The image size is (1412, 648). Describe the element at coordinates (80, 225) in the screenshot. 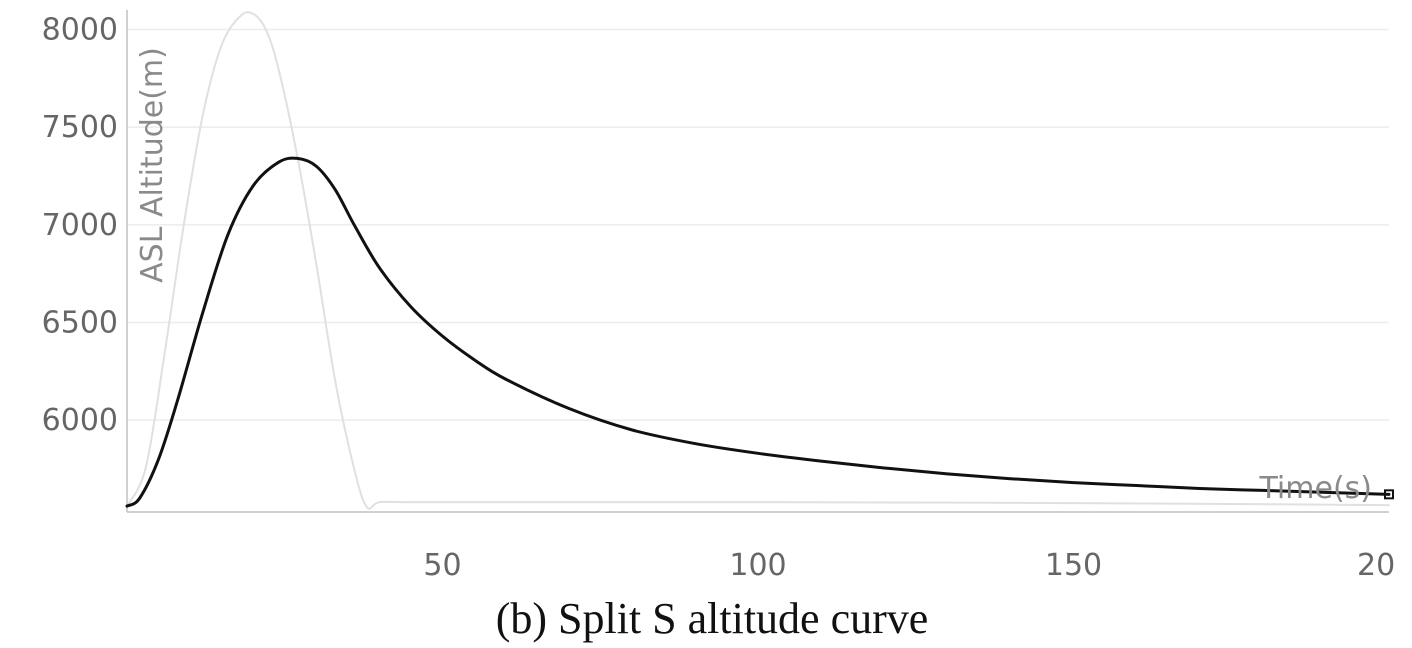

I see `y-tick-label: 7000` at that location.